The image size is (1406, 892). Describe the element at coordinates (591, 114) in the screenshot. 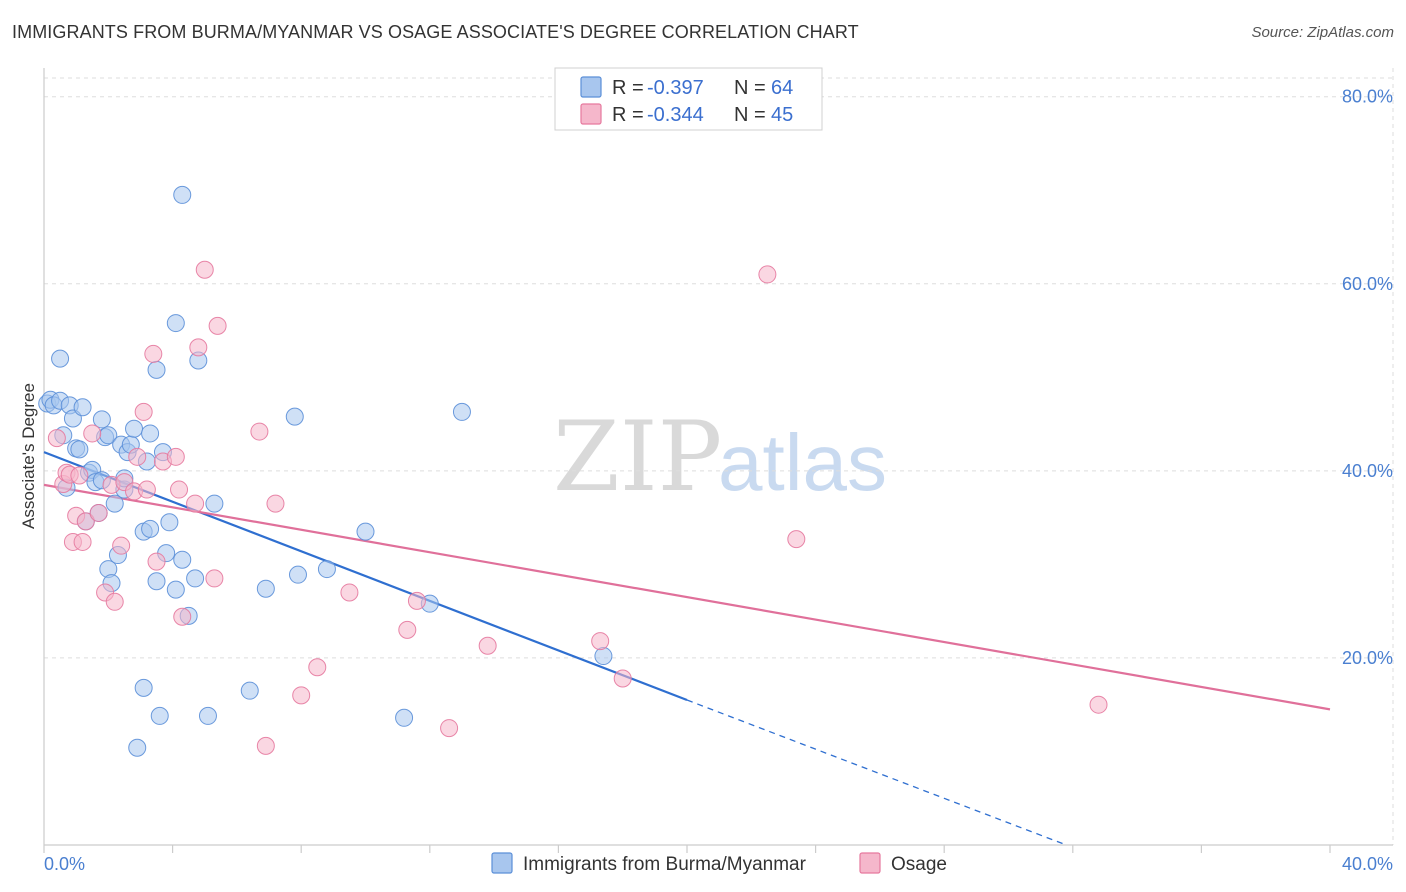

I see `legend-swatch-pink` at that location.